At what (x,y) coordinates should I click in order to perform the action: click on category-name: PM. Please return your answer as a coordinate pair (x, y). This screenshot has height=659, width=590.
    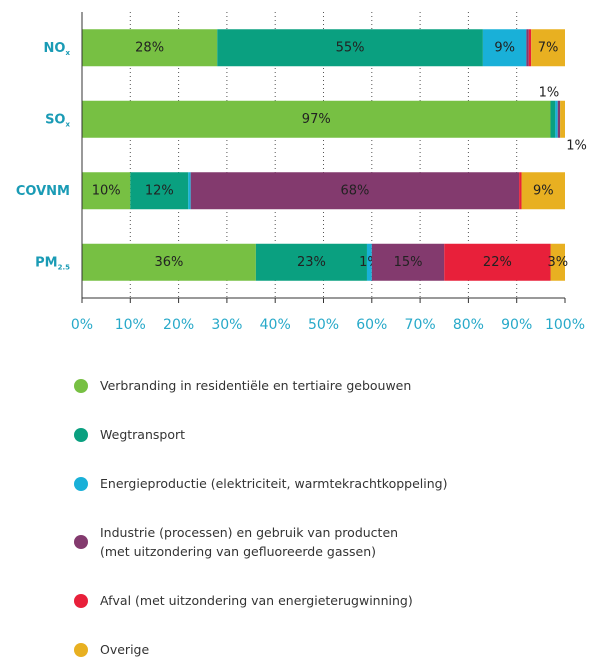
    Looking at the image, I should click on (46, 262).